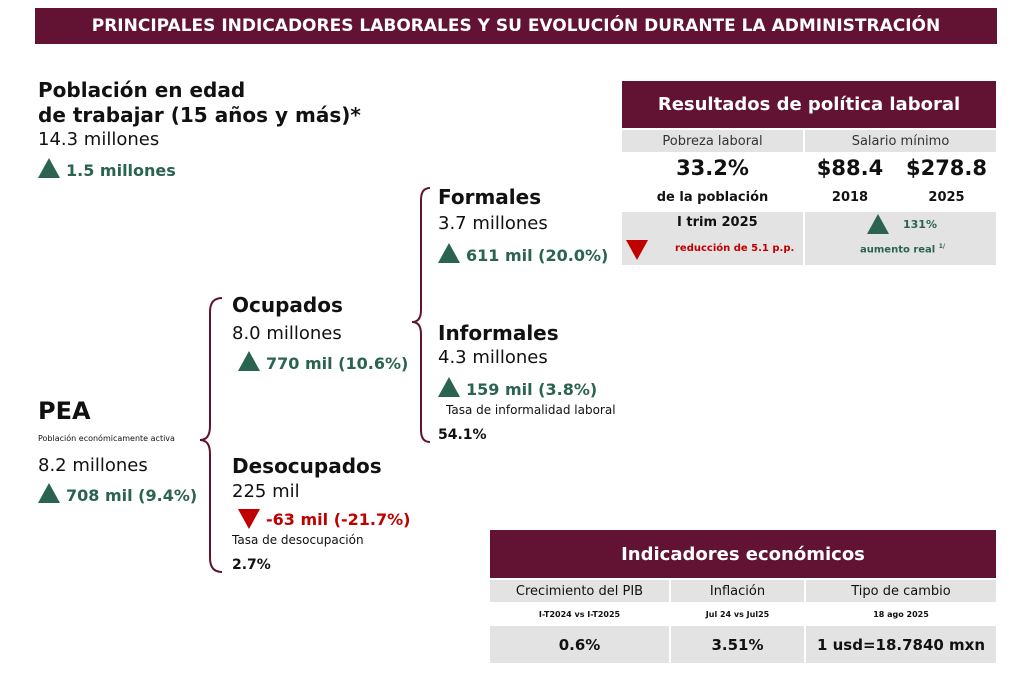  Describe the element at coordinates (579, 644) in the screenshot. I see `pib-value: 0.6%` at that location.